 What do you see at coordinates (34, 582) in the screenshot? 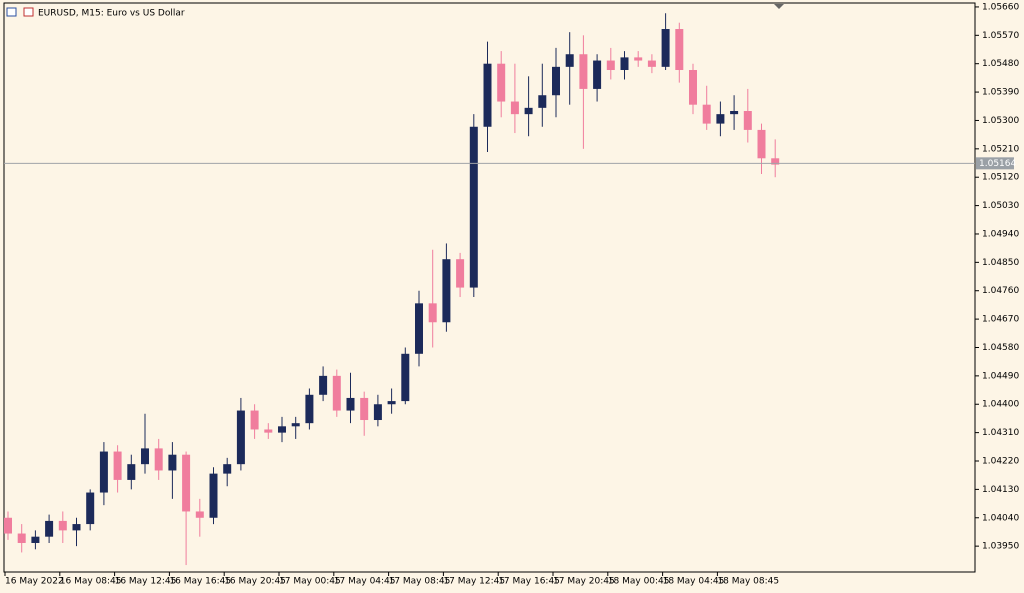
I see `x-tick-label: 16 May 2022` at bounding box center [34, 582].